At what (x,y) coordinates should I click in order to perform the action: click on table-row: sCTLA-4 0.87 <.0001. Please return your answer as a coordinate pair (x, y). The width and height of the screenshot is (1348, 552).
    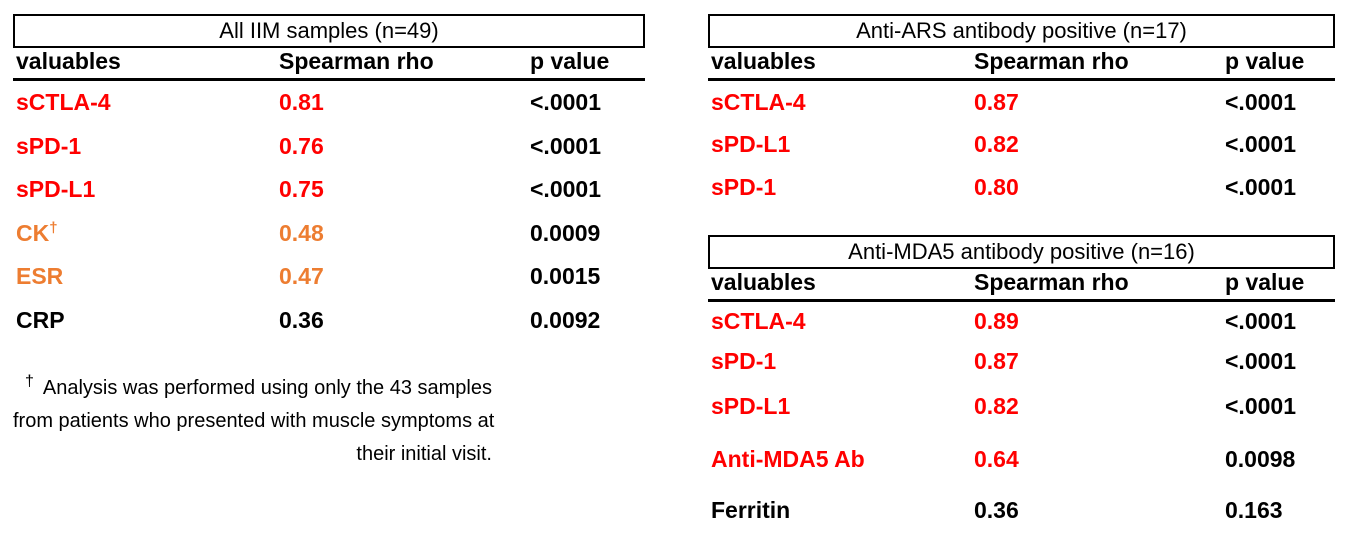
    Looking at the image, I should click on (1021, 102).